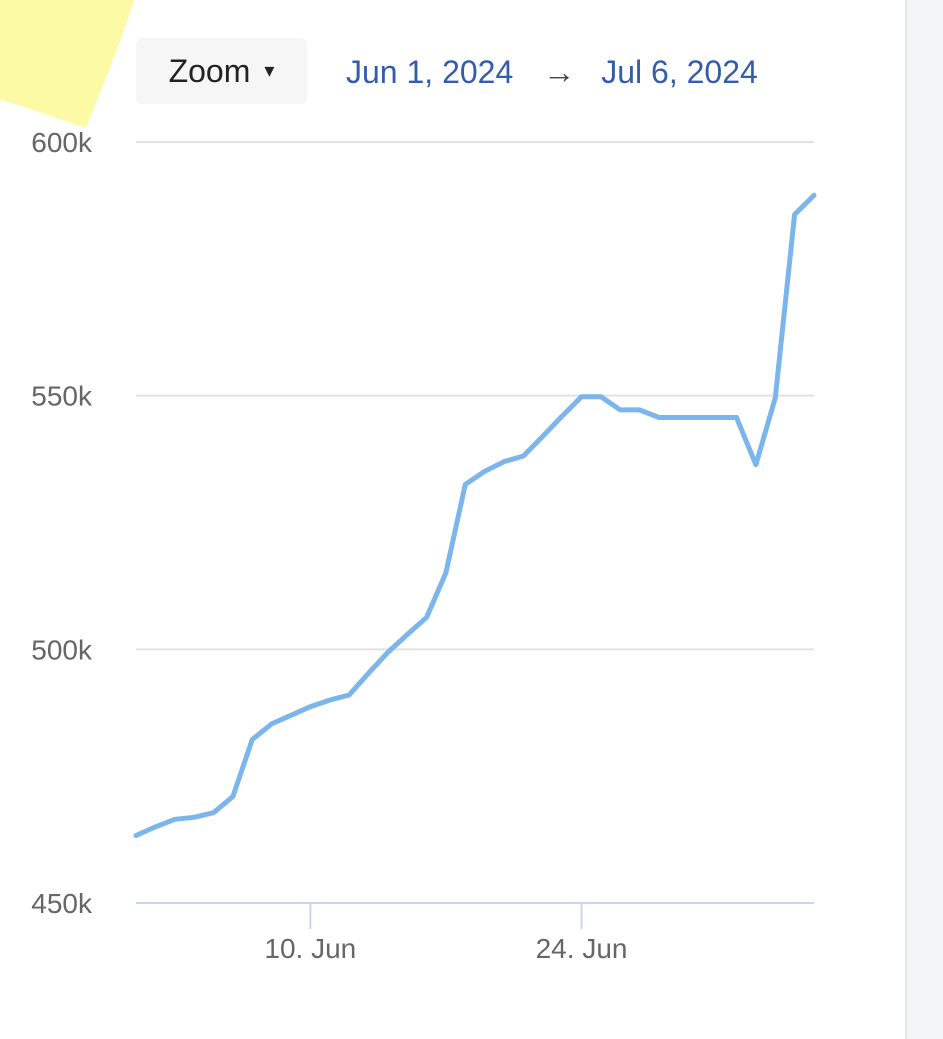  Describe the element at coordinates (62, 649) in the screenshot. I see `y-tick-label: 500k` at that location.